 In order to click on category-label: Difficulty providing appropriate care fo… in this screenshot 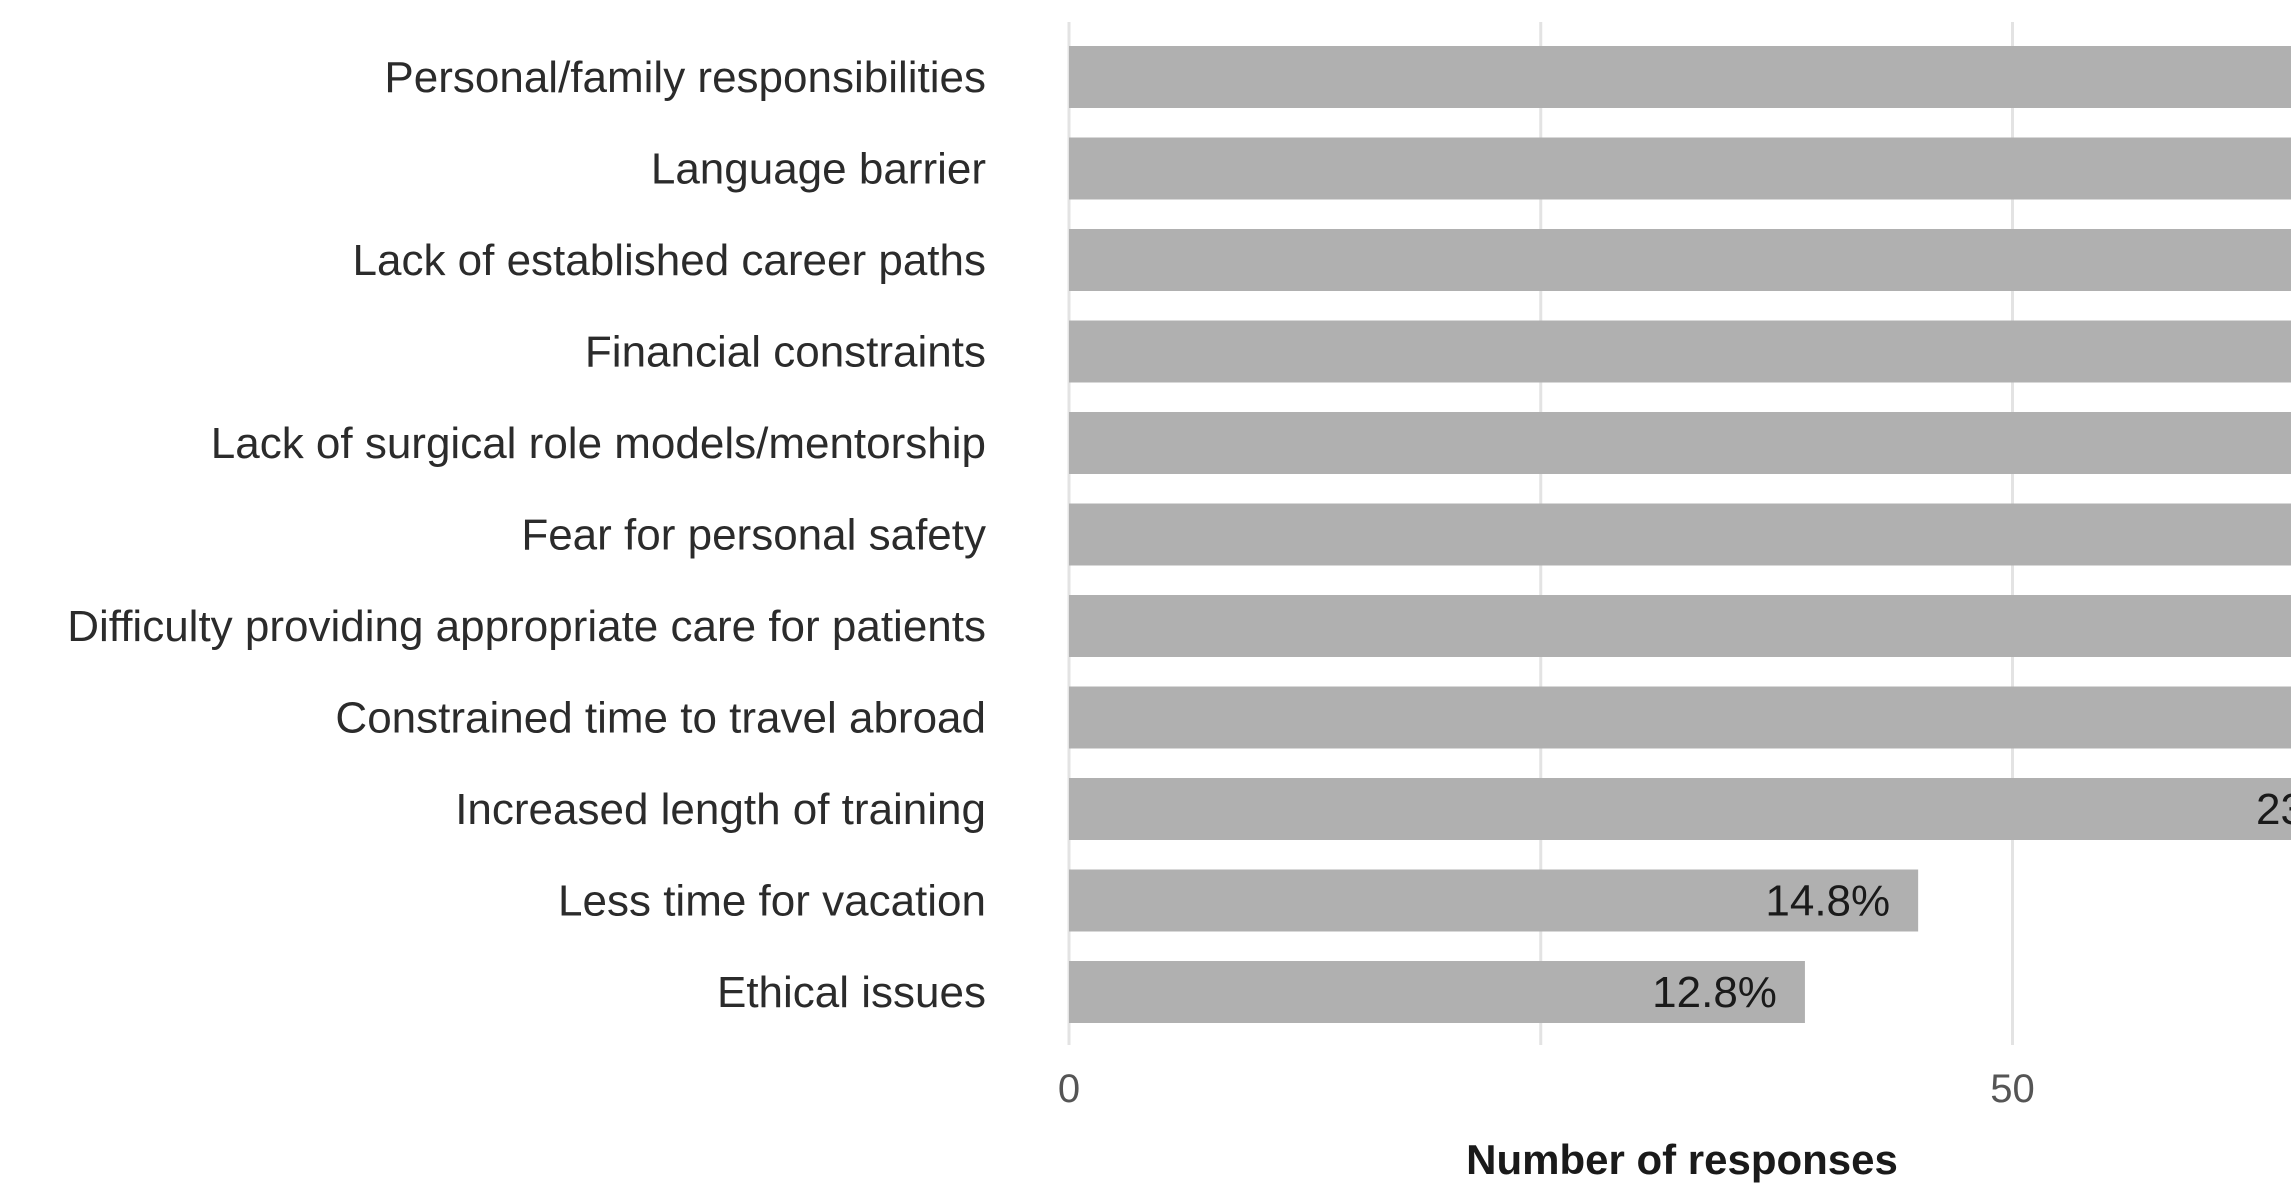, I will do `click(526, 626)`.